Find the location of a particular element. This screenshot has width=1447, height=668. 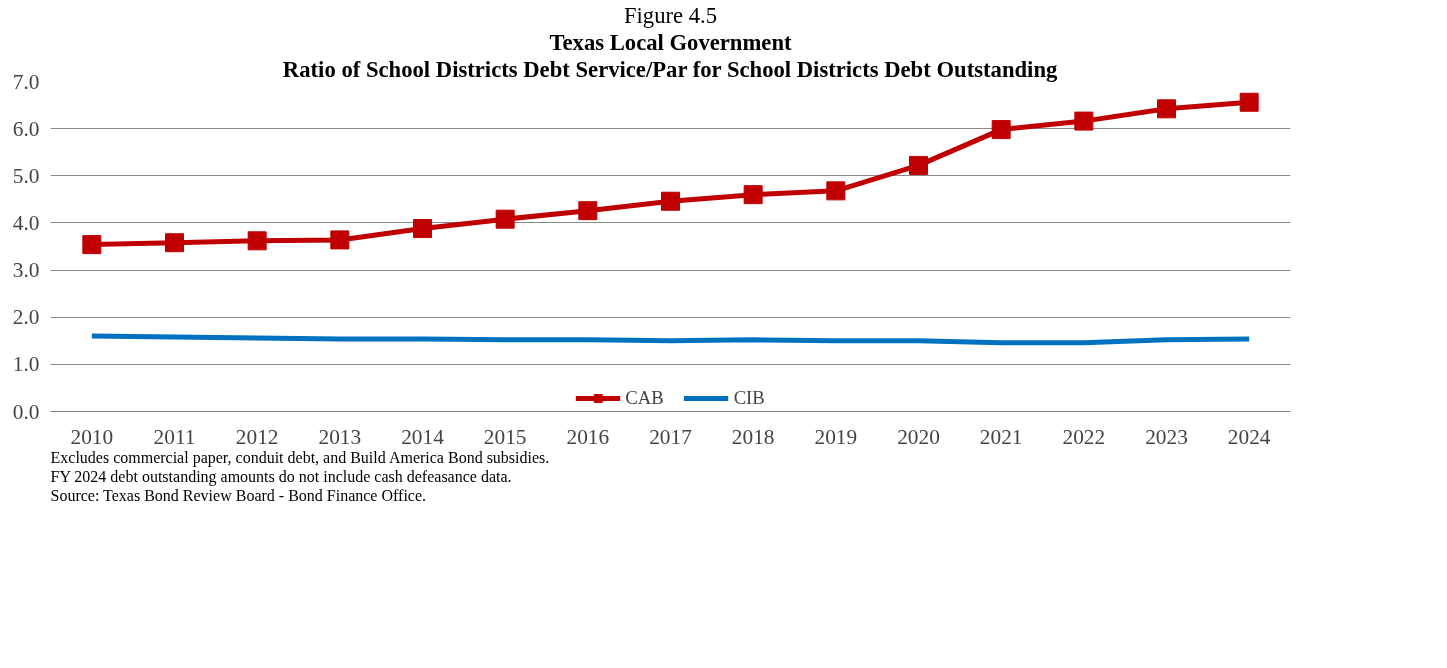

y-tick-label: 7.0 is located at coordinates (26, 81).